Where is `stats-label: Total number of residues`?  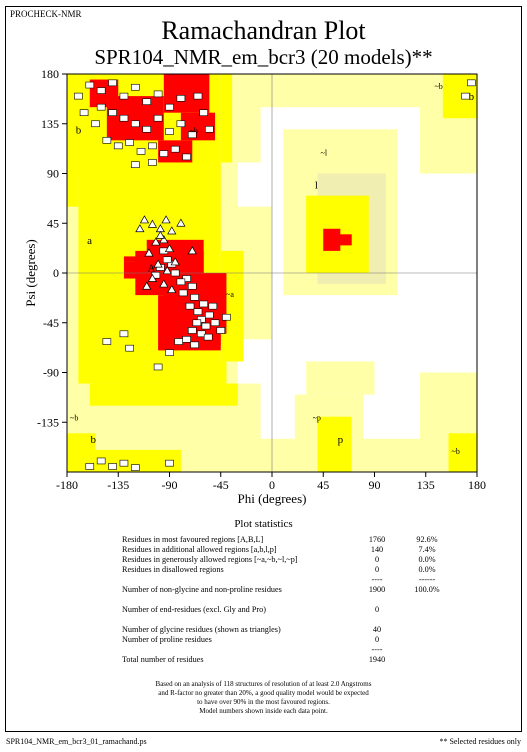
stats-label: Total number of residues is located at coordinates (163, 659).